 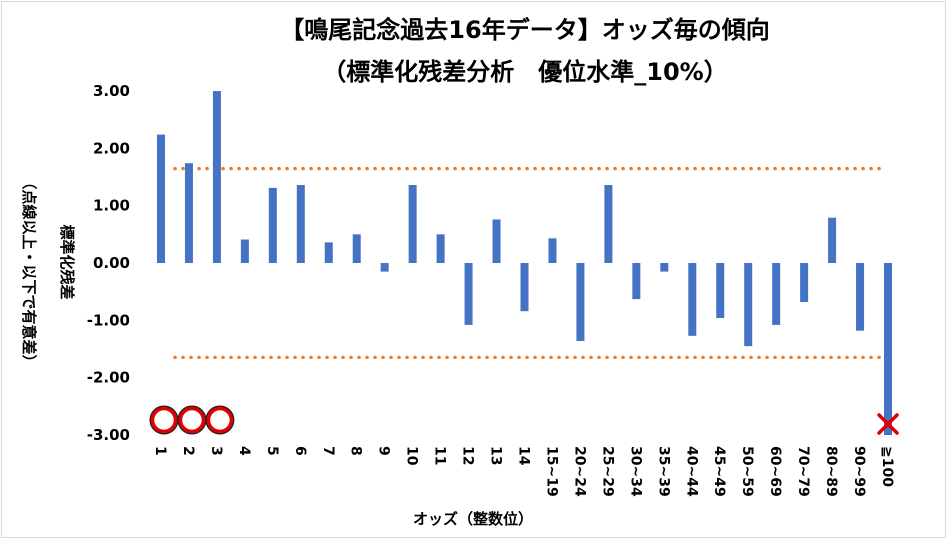 What do you see at coordinates (356, 451) in the screenshot?
I see `x-tick-label: 8` at bounding box center [356, 451].